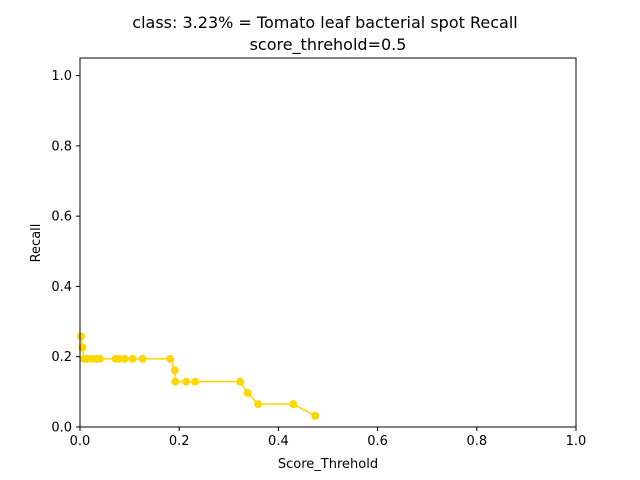  I want to click on x-axis-label: Score_Threhold, so click(328, 464).